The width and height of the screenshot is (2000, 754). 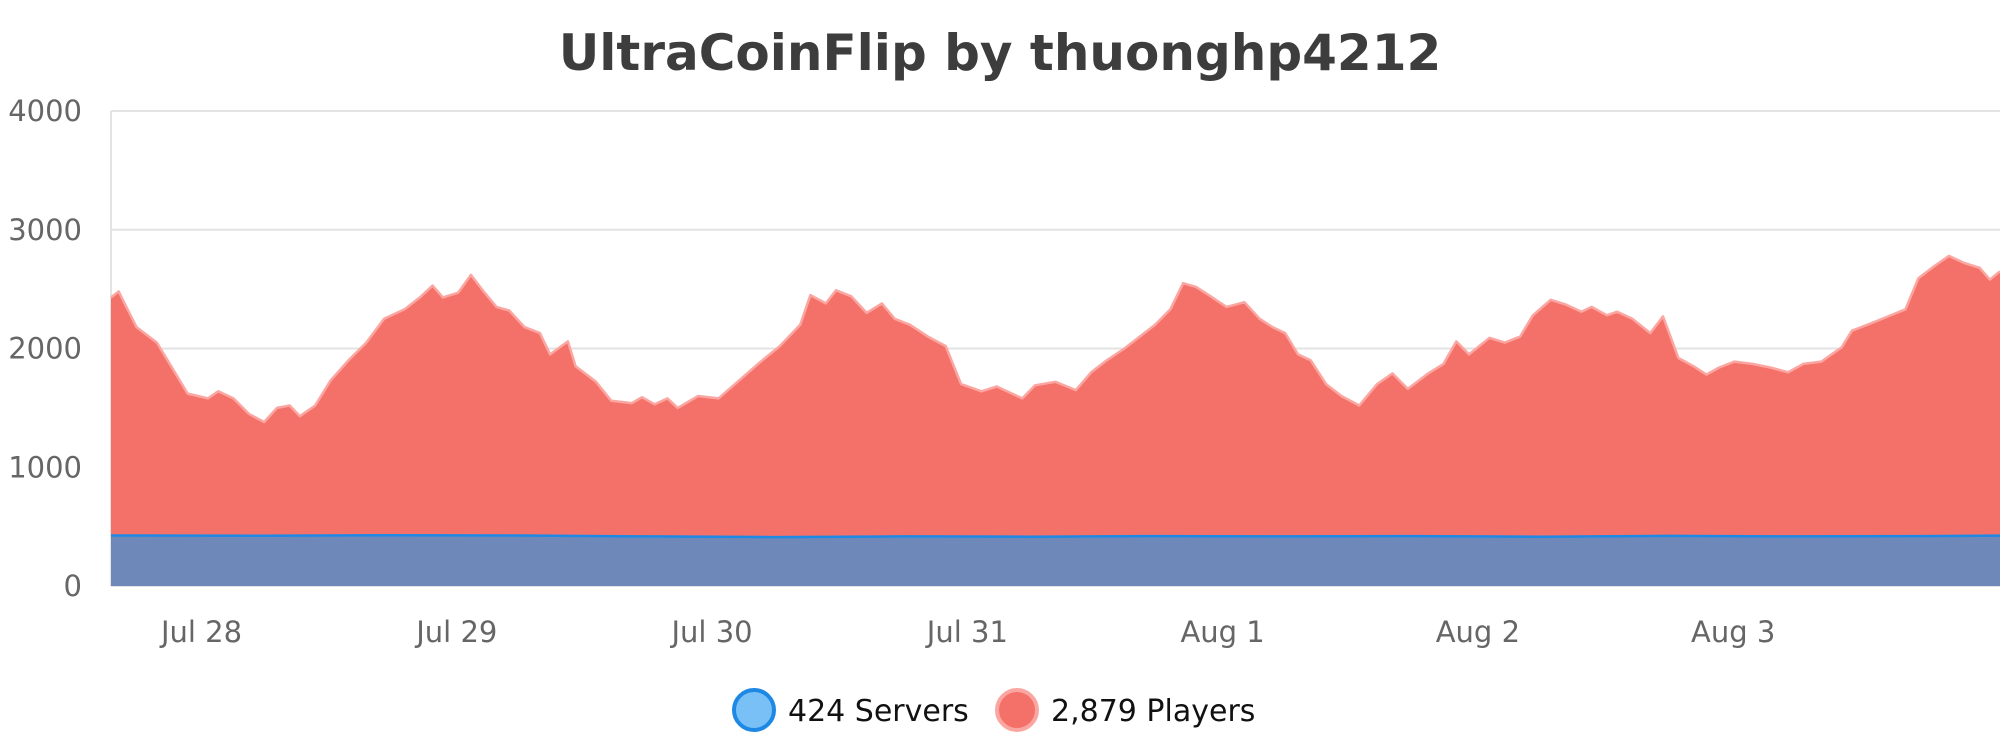 What do you see at coordinates (1017, 710) in the screenshot?
I see `players-legend-marker` at bounding box center [1017, 710].